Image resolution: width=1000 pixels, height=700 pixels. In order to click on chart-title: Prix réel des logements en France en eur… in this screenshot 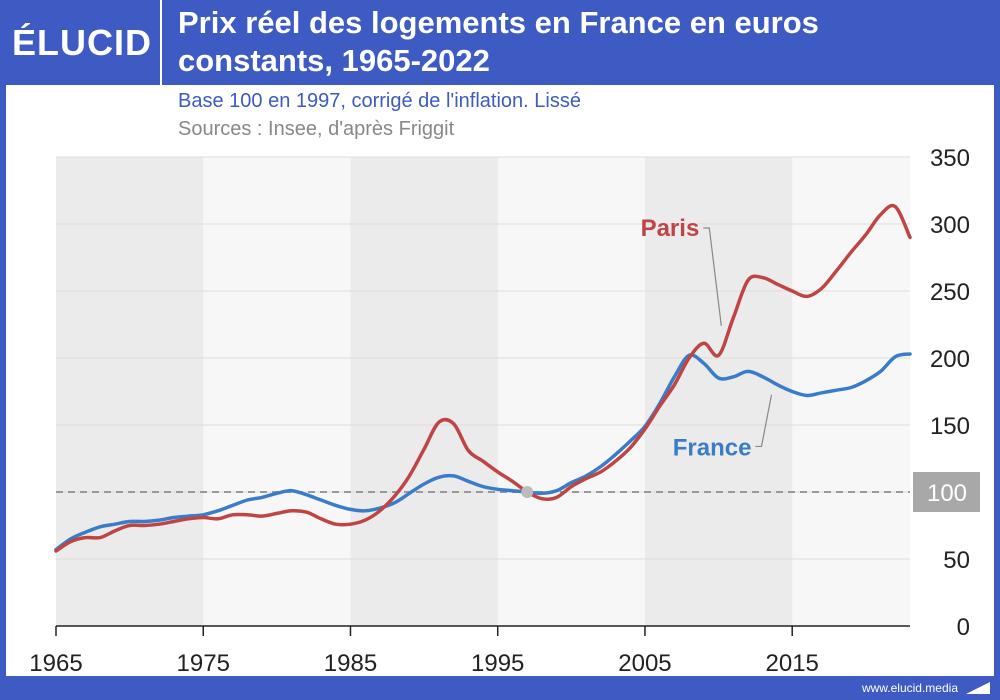, I will do `click(498, 41)`.